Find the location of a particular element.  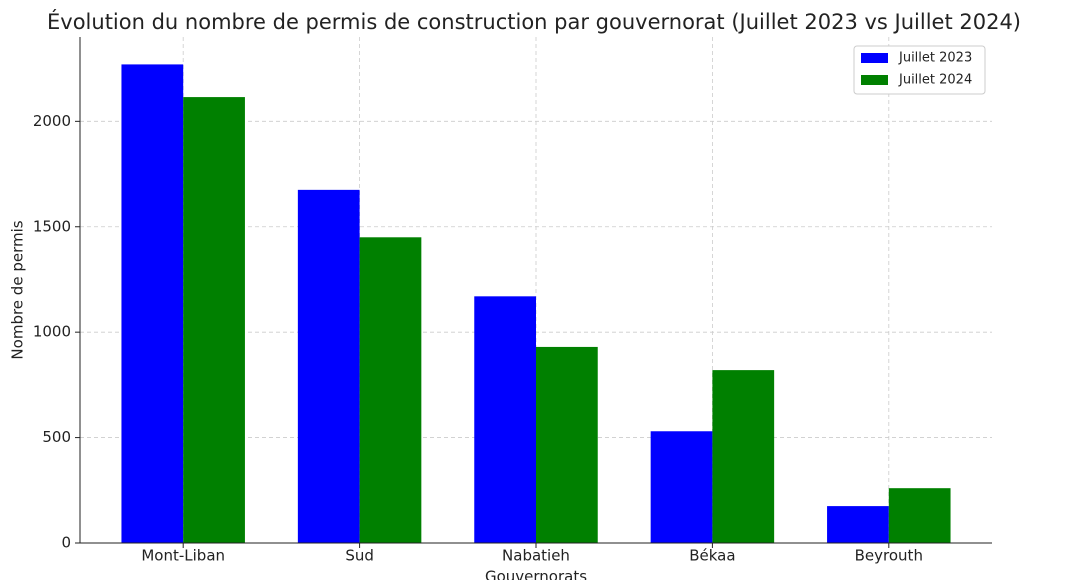

y-tick-label: 1000 is located at coordinates (52, 332).